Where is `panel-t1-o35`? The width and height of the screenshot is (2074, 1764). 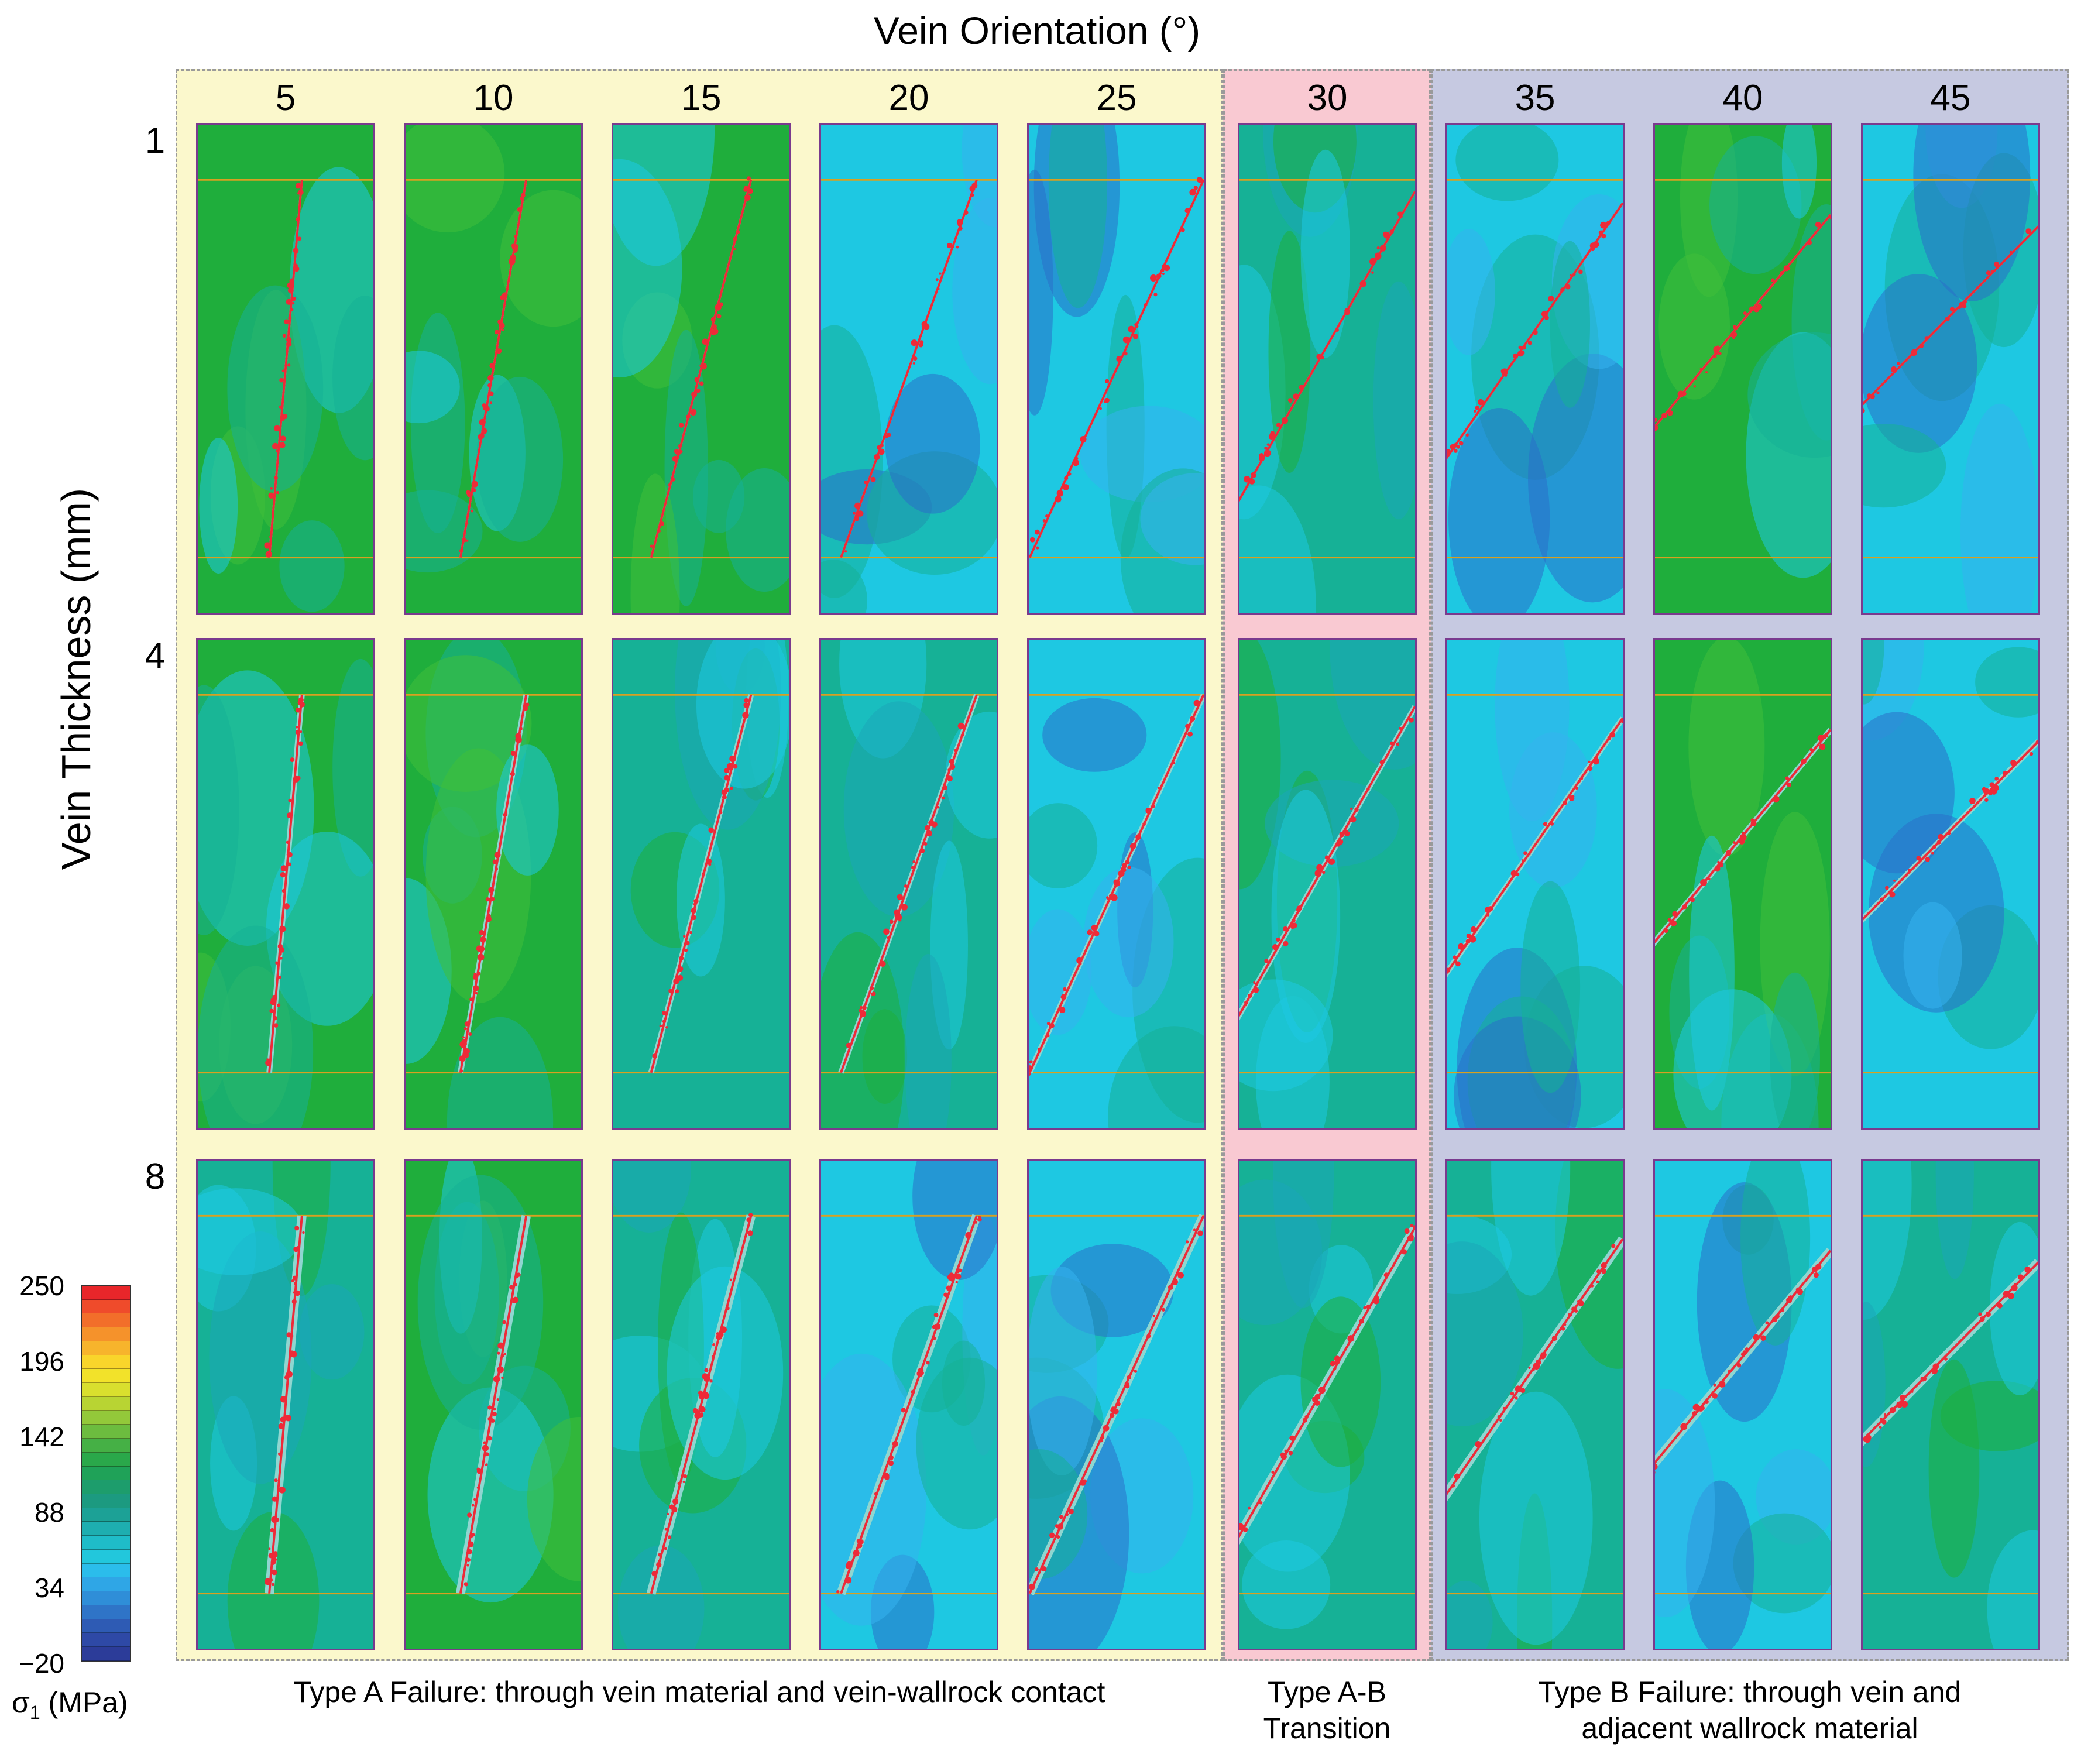
panel-t1-o35 is located at coordinates (1535, 369).